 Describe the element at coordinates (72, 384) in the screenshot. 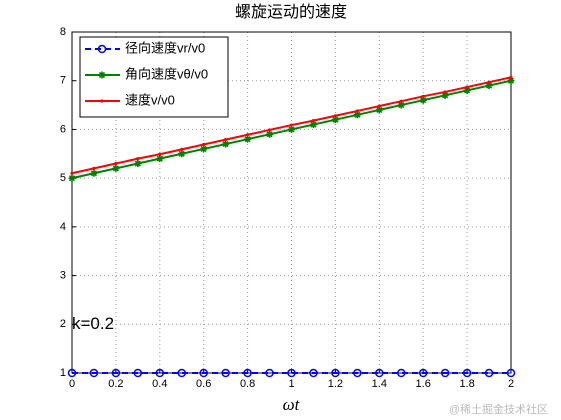

I see `x-tick-label: 0` at that location.